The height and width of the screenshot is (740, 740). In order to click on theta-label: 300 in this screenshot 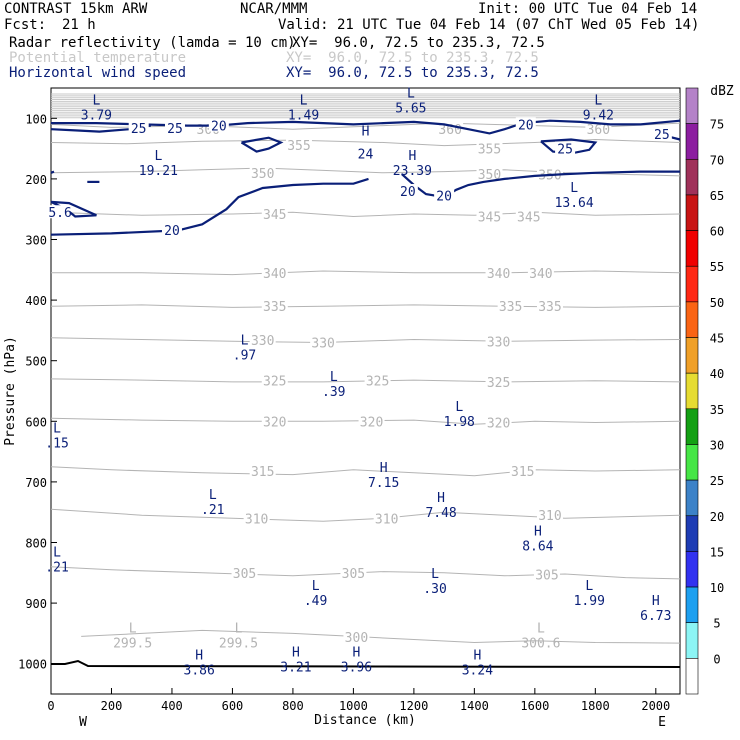, I will do `click(356, 638)`.